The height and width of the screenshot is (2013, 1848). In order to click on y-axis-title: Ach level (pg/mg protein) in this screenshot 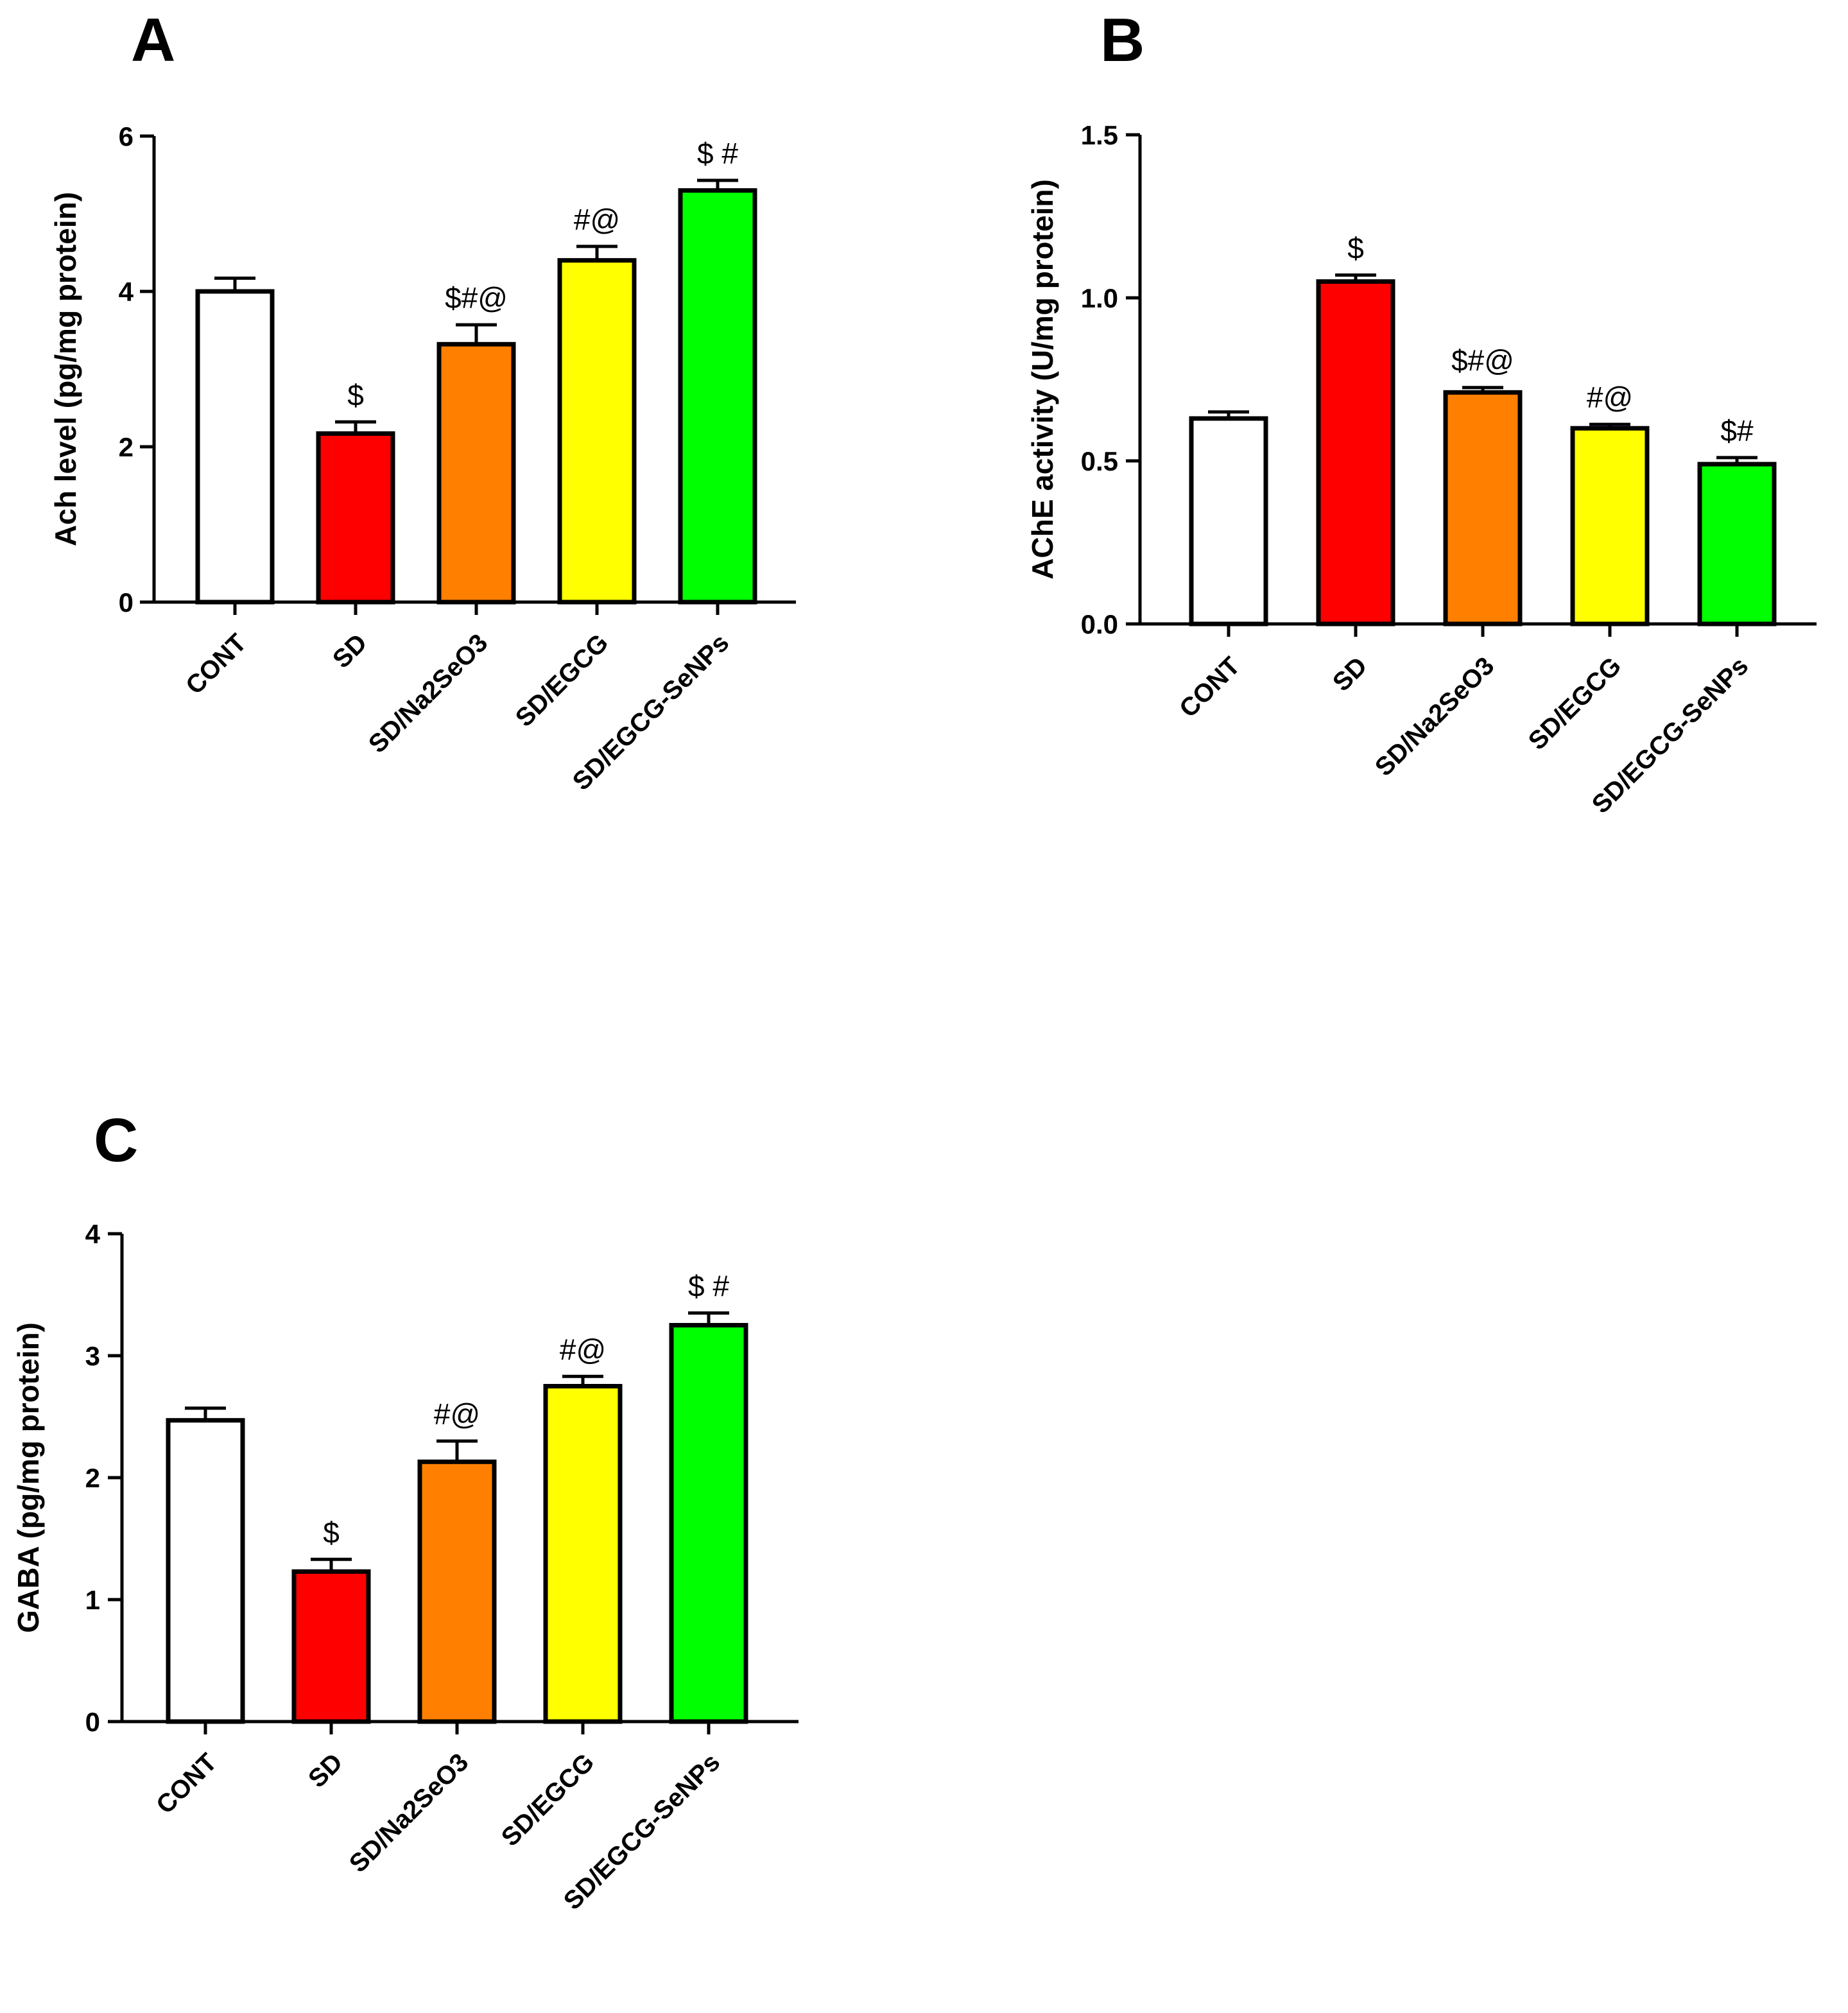, I will do `click(65, 369)`.